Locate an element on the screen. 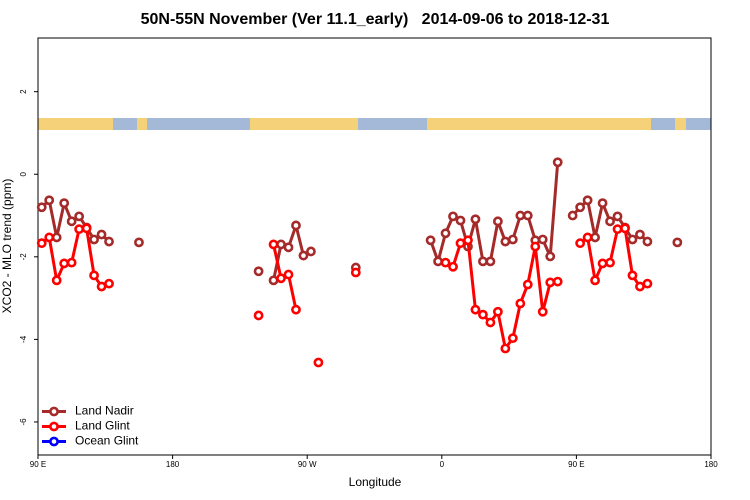 The height and width of the screenshot is (500, 750). y-tick-label: 2 is located at coordinates (23, 91).